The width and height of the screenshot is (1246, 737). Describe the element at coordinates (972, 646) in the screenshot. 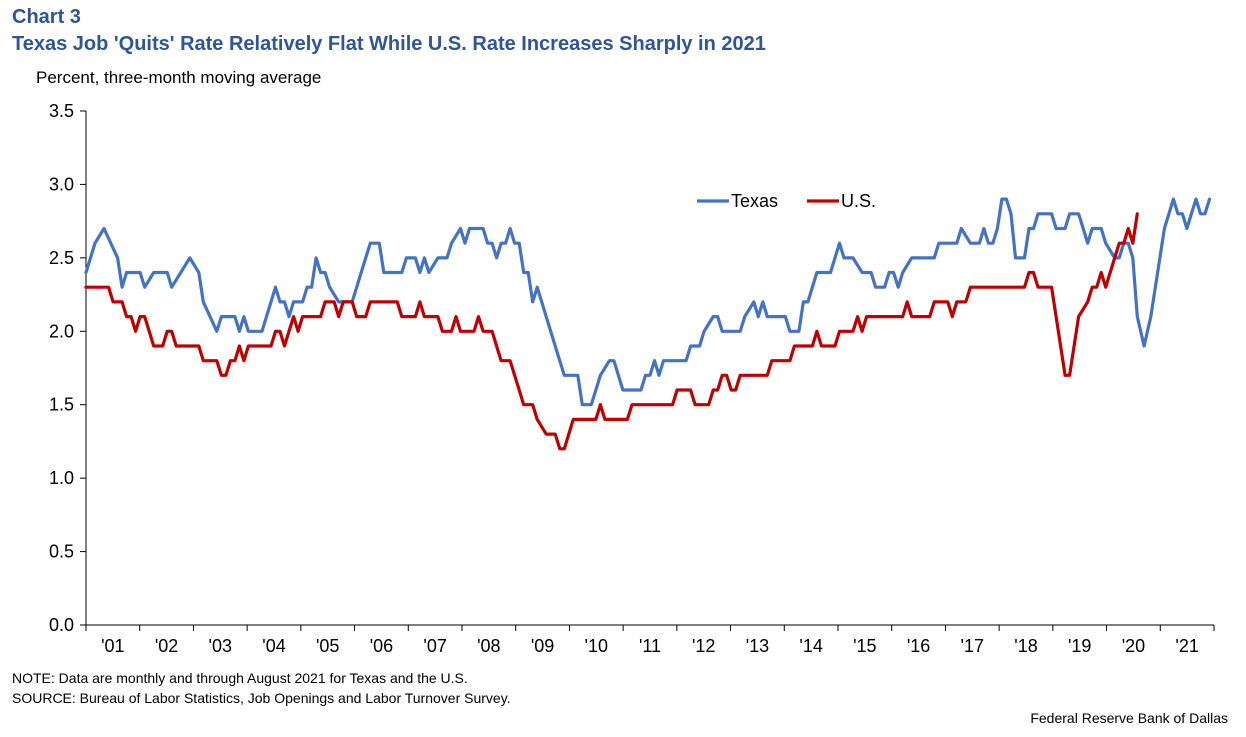

I see `x-tick-label: '17` at that location.